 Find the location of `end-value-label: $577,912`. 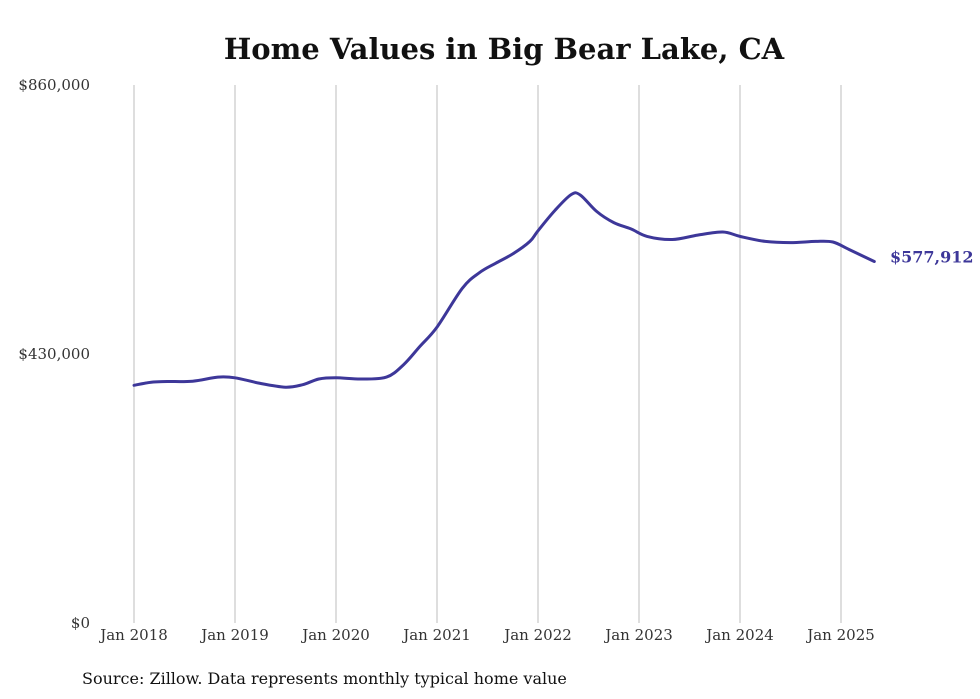

end-value-label: $577,912 is located at coordinates (932, 257).